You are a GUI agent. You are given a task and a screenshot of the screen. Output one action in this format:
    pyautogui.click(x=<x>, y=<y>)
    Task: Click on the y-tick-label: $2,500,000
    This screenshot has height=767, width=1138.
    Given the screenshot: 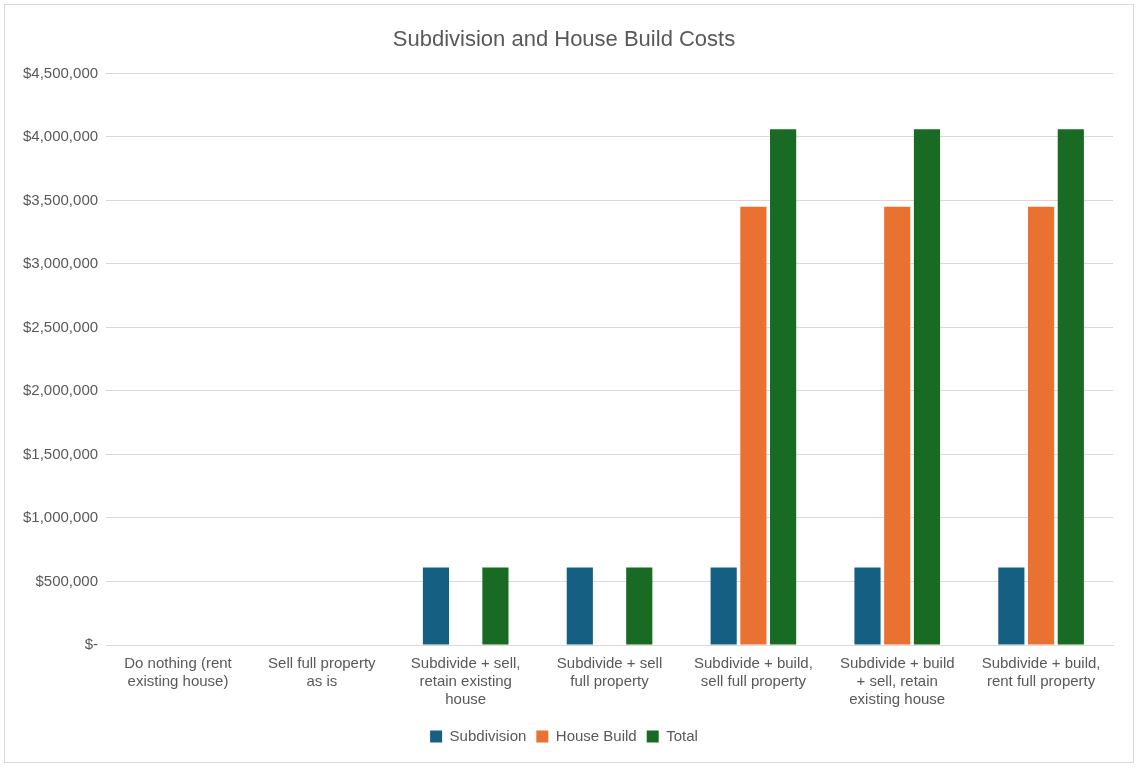 What is the action you would take?
    pyautogui.click(x=61, y=326)
    